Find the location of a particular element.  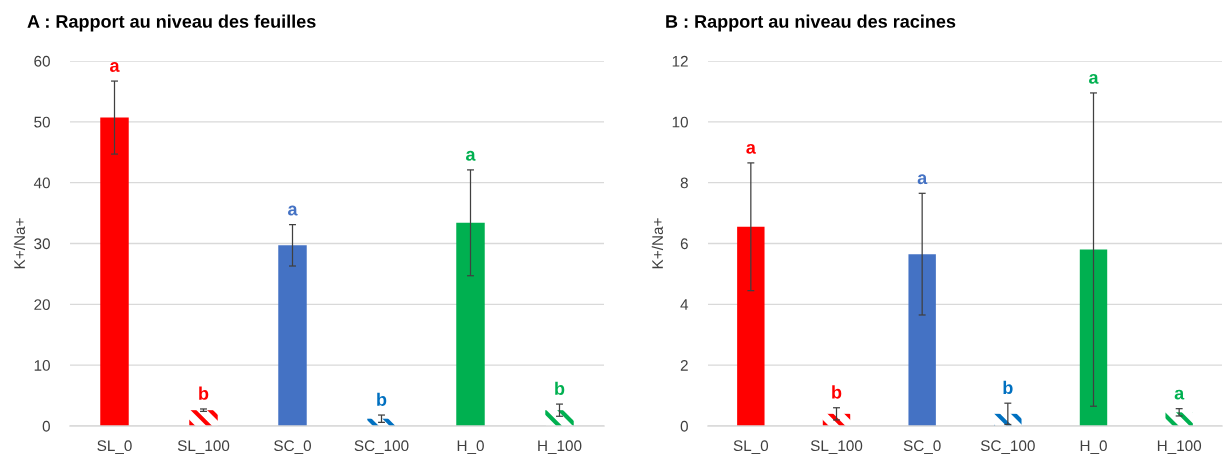

y-tick-label: 60 is located at coordinates (42, 61).